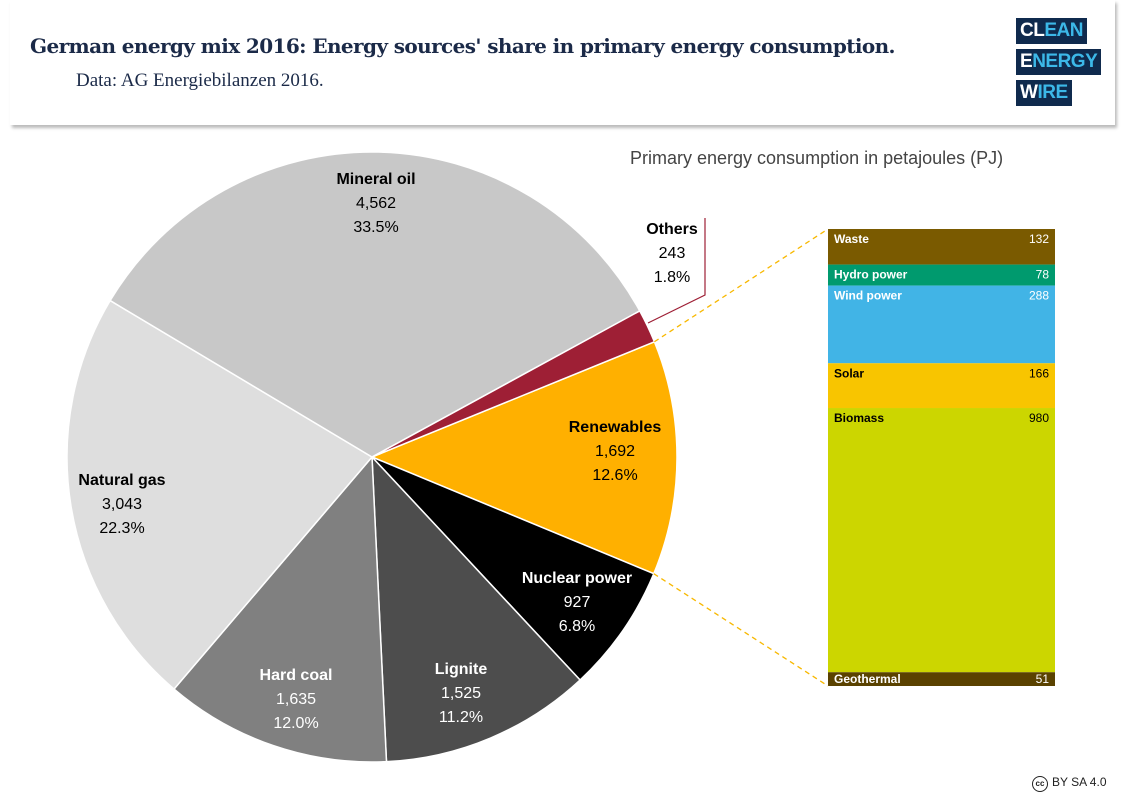  Describe the element at coordinates (672, 253) in the screenshot. I see `slice-value: 243` at that location.